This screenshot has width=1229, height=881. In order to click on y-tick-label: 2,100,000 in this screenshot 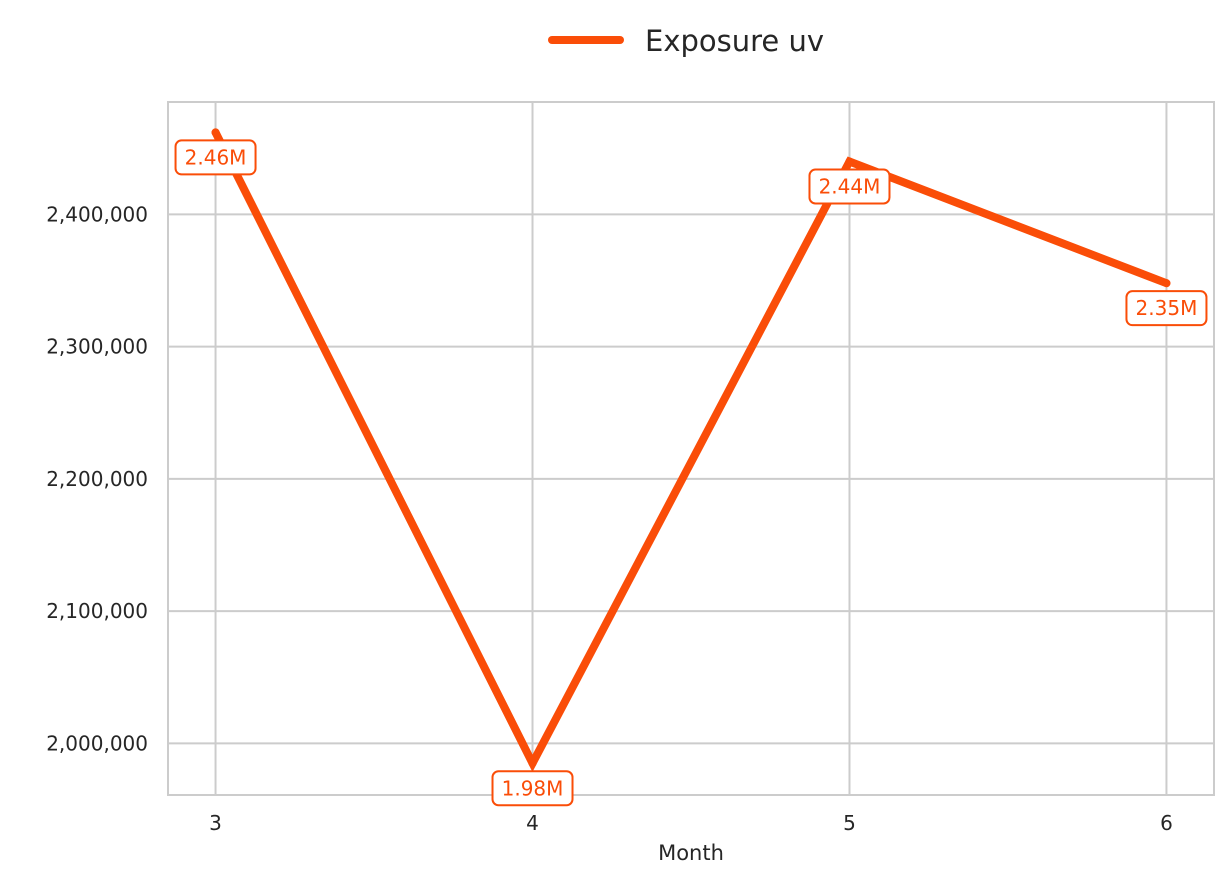, I will do `click(97, 611)`.